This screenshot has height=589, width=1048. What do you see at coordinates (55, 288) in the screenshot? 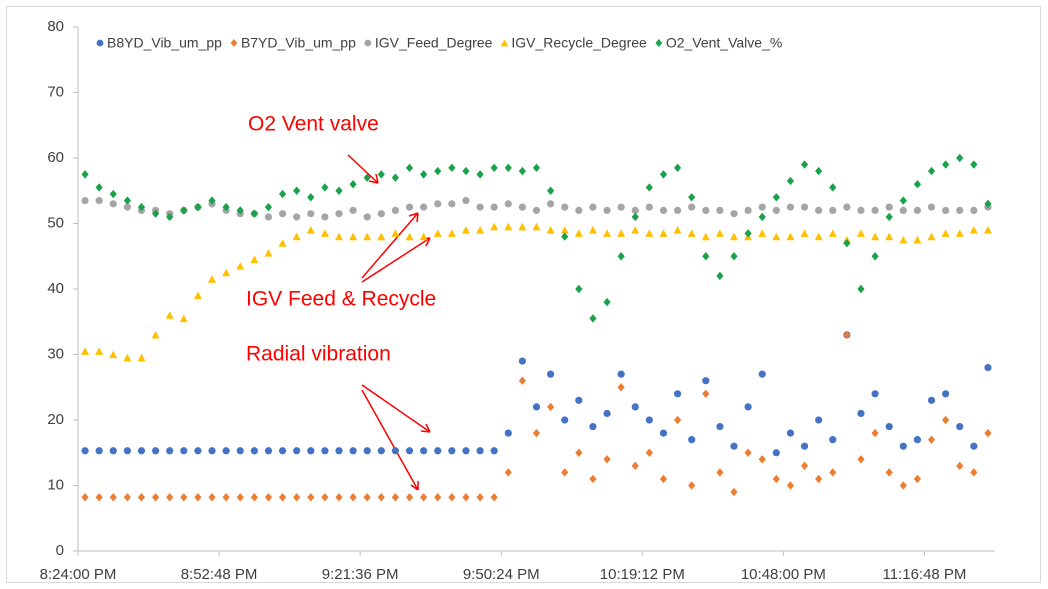
I see `y-tick-label: 40` at bounding box center [55, 288].